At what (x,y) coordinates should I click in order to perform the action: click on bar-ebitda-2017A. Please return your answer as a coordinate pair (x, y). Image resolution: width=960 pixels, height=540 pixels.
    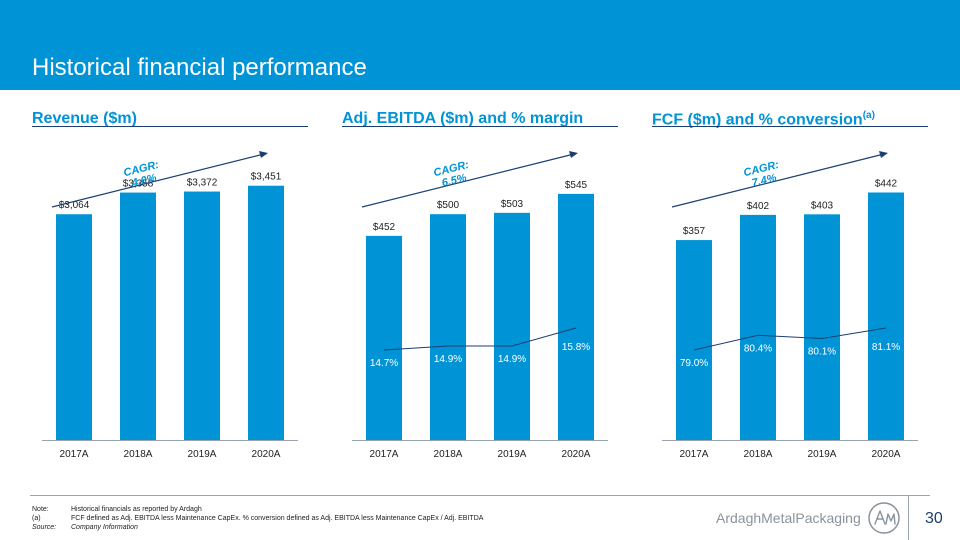
    Looking at the image, I should click on (384, 337).